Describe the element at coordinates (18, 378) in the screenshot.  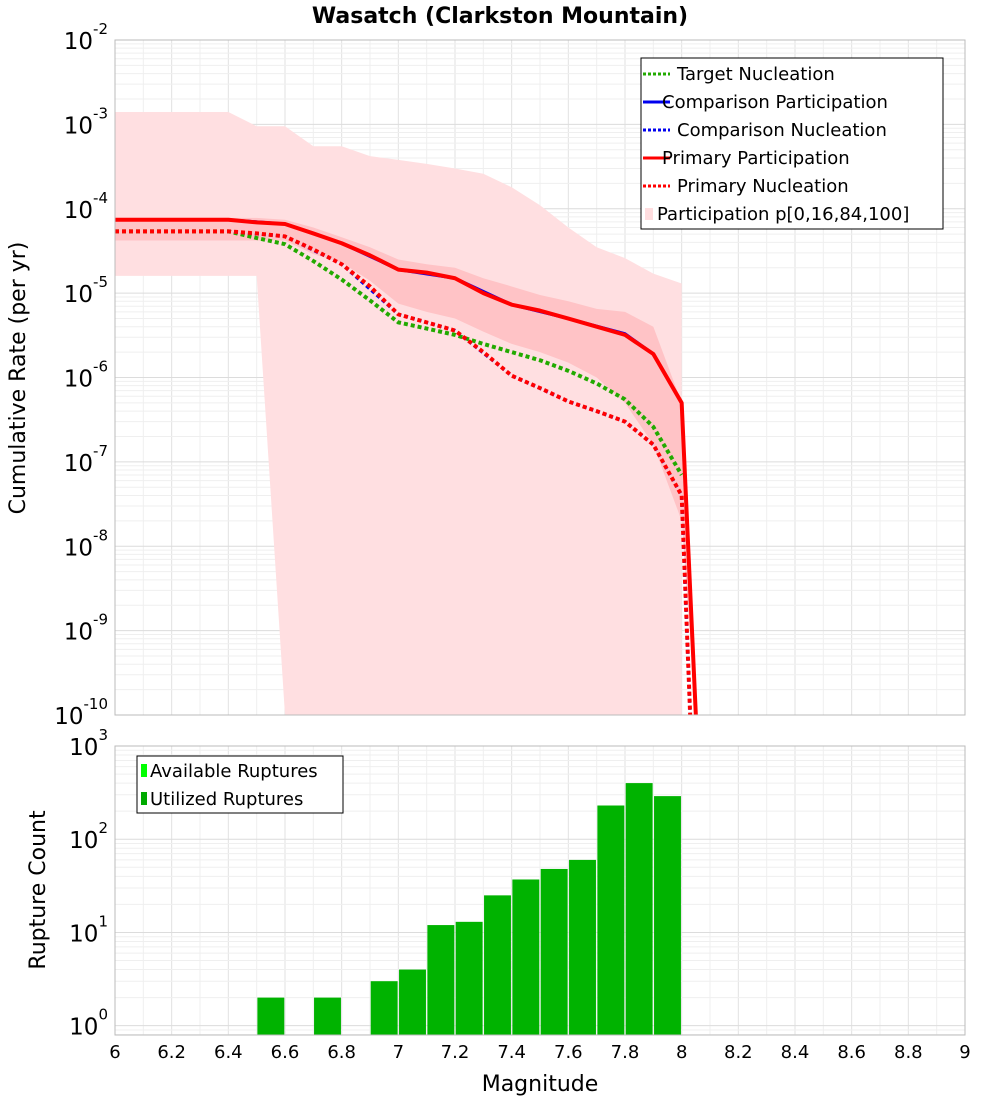
I see `top-y-axis-label: Cumulative Rate (per yr)` at that location.